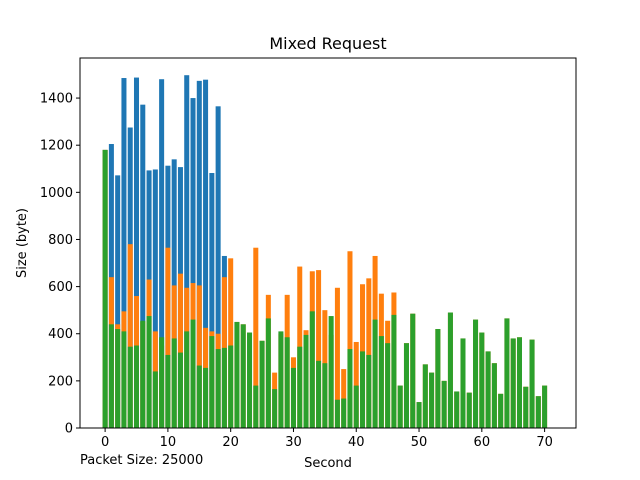  Describe the element at coordinates (327, 43) in the screenshot. I see `chart-title: Mixed Request` at that location.